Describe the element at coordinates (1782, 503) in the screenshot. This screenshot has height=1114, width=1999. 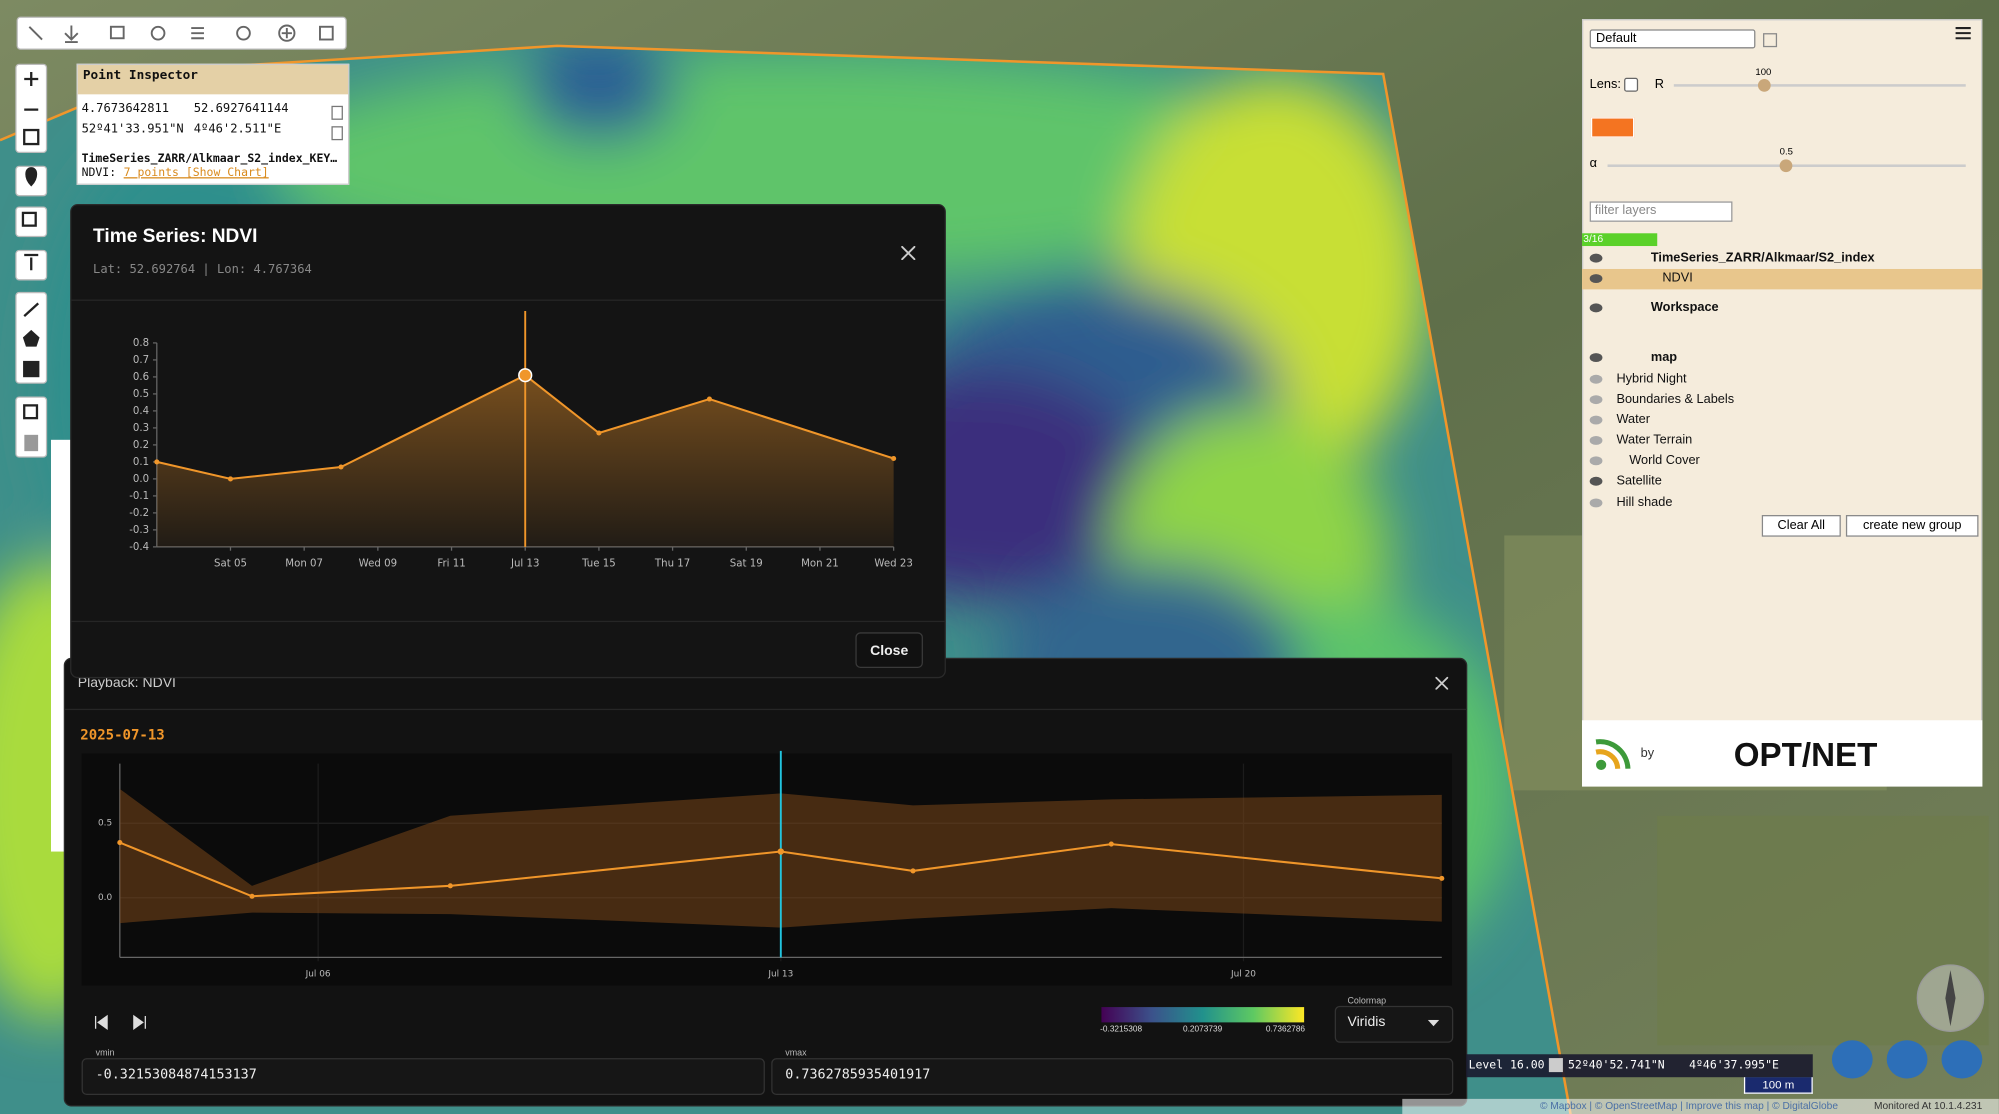
I see `layer-row: Hill shade` at that location.